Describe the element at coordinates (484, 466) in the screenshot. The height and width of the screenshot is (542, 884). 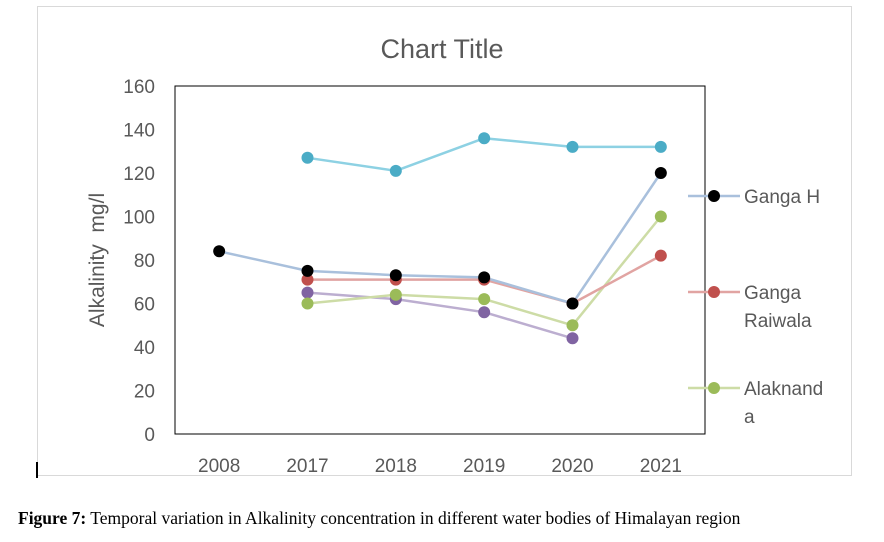
I see `x-tick-label: 2019` at that location.